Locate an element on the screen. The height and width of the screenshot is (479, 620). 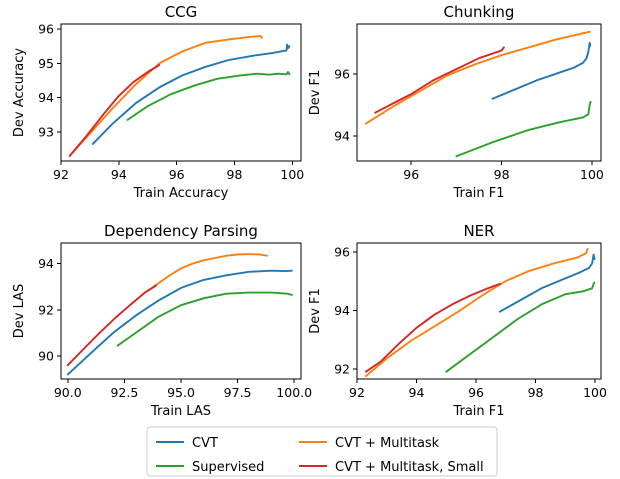
series-group-ccg is located at coordinates (179, 96).